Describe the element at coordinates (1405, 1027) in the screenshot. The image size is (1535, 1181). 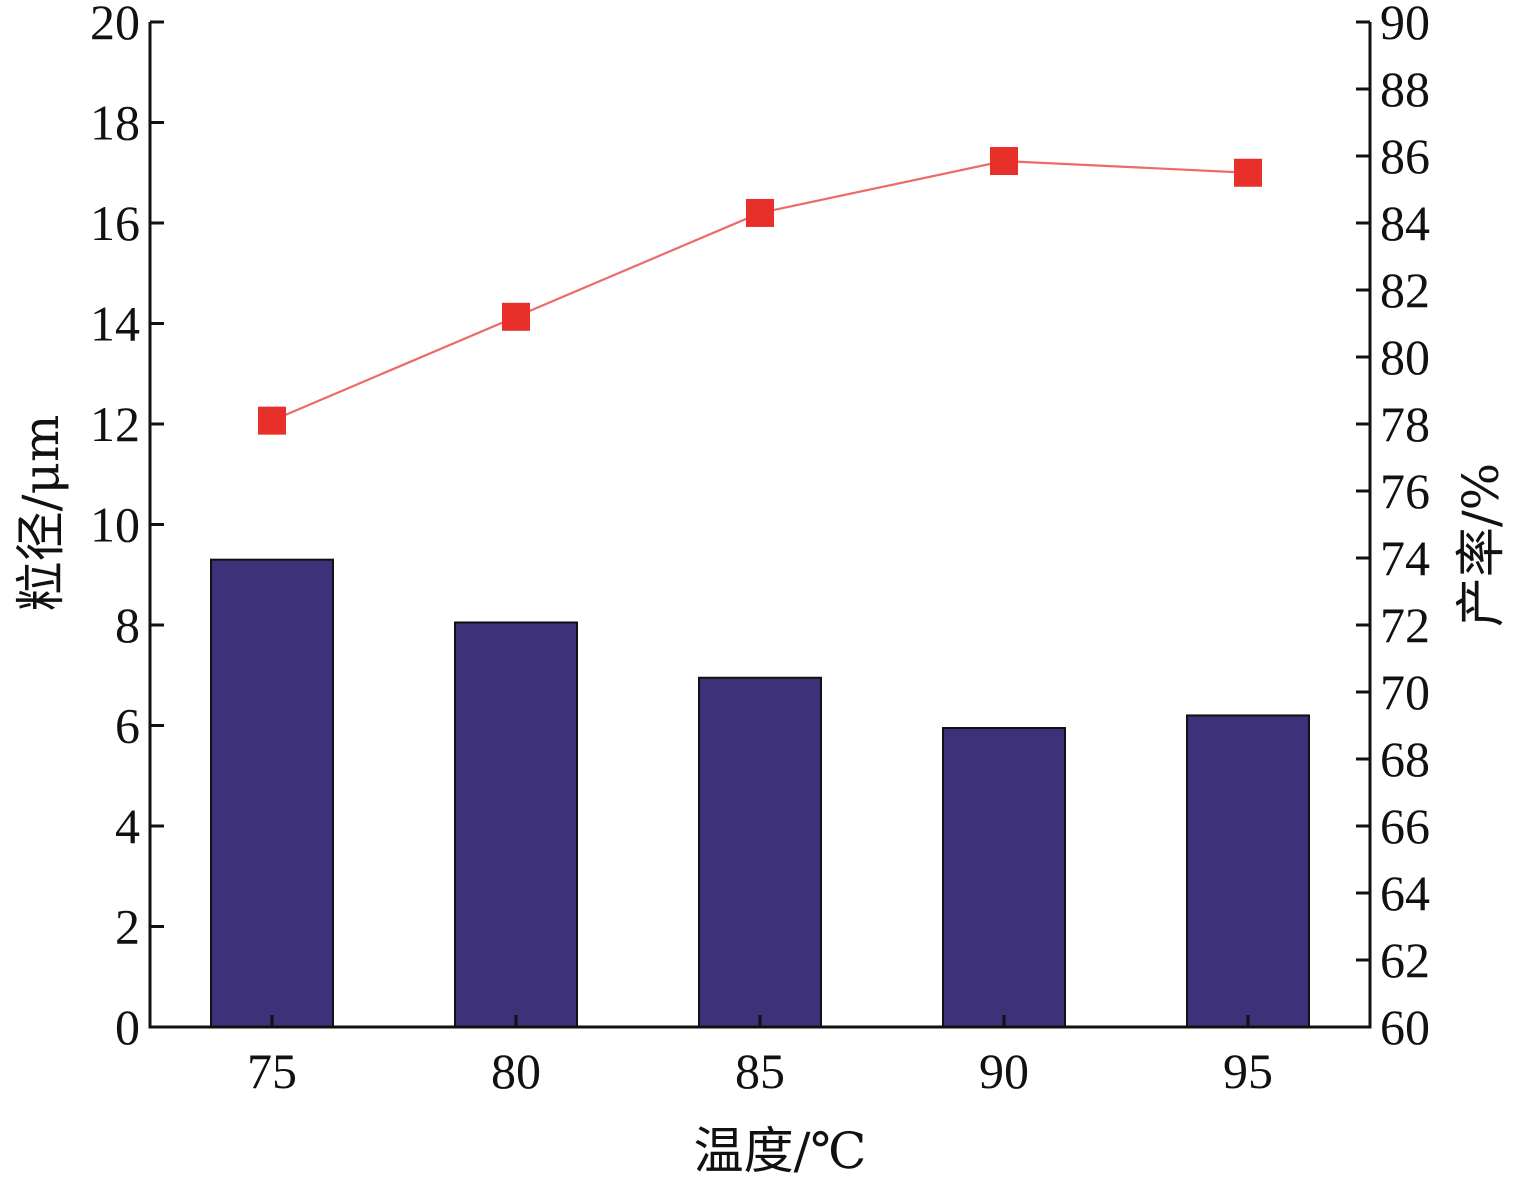
I see `right-tick-label: 60` at that location.